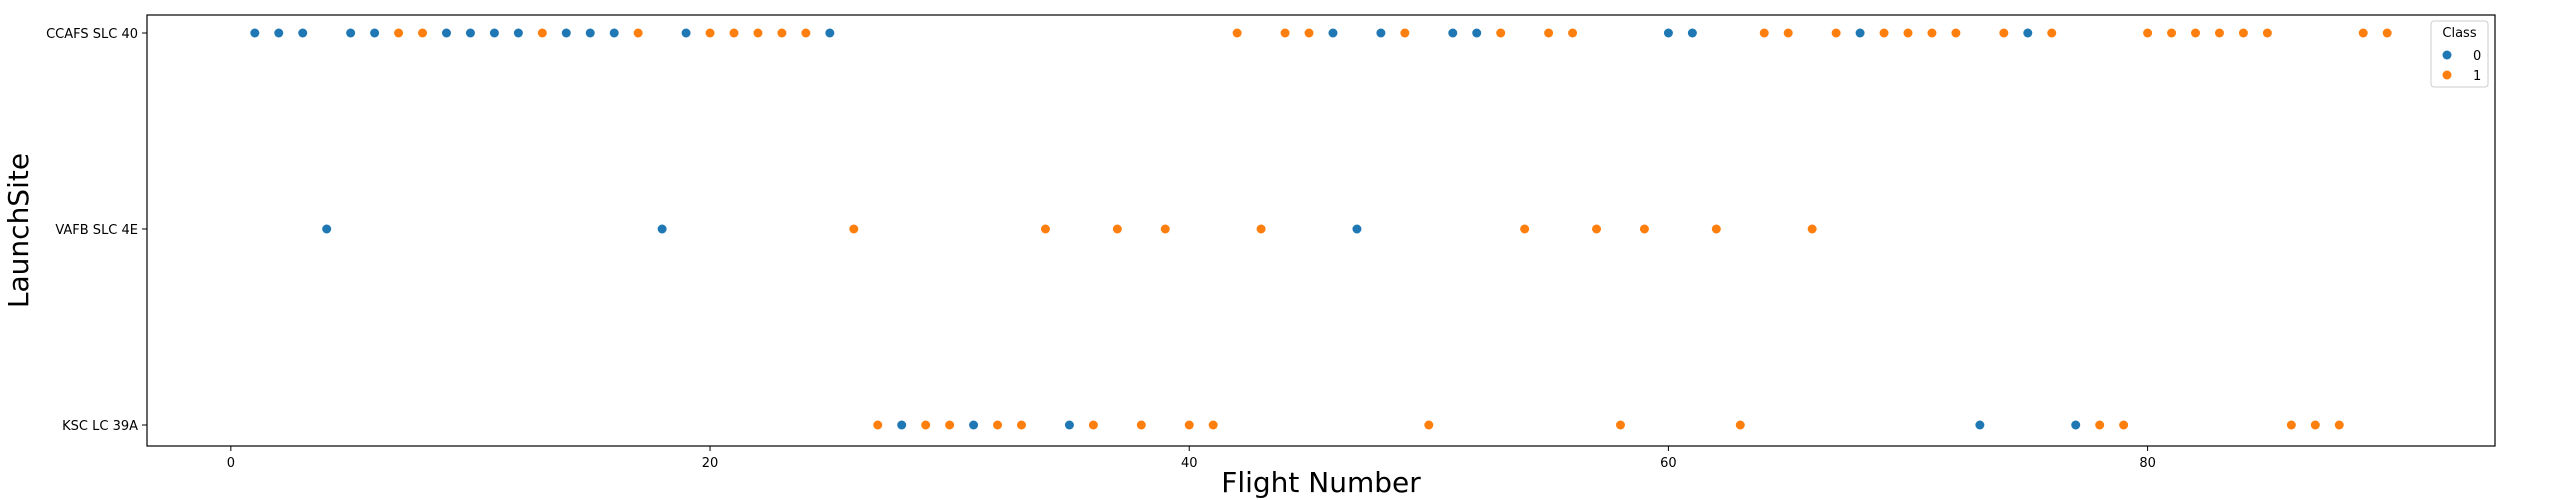 The height and width of the screenshot is (500, 2558). Describe the element at coordinates (1321, 482) in the screenshot. I see `x-axis-label: Flight Number` at that location.